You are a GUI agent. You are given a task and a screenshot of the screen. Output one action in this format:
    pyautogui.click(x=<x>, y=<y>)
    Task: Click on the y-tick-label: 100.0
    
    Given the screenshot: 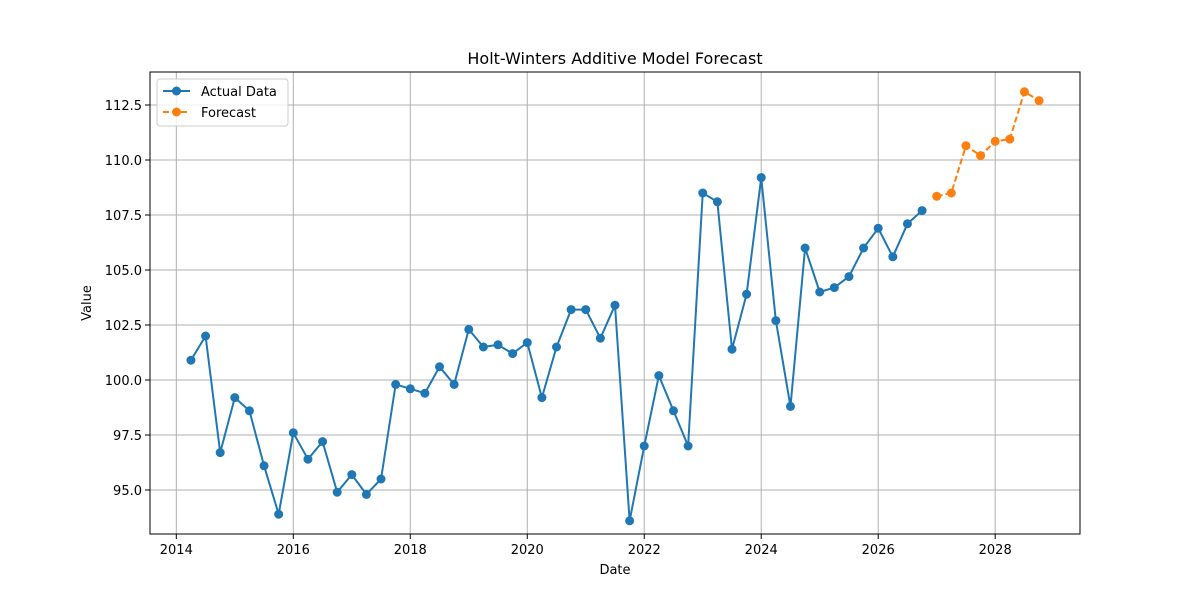 What is the action you would take?
    pyautogui.click(x=123, y=381)
    